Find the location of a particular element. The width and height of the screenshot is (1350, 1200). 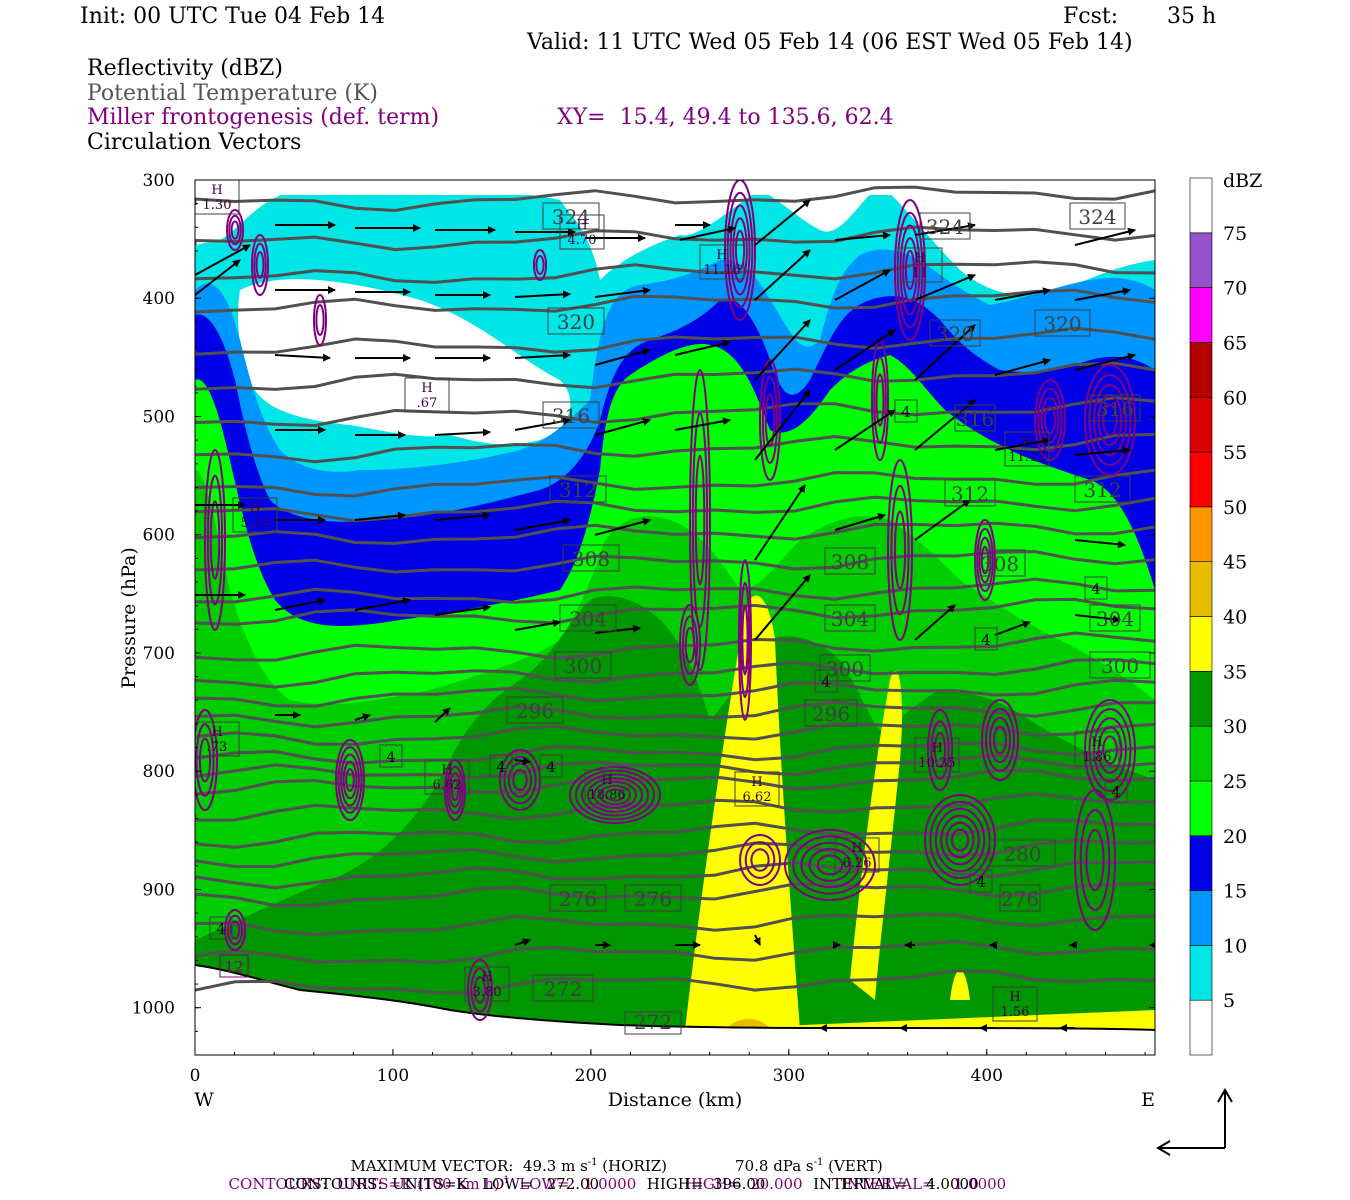

legend-theta: Potential Temperature (K) is located at coordinates (232, 93).